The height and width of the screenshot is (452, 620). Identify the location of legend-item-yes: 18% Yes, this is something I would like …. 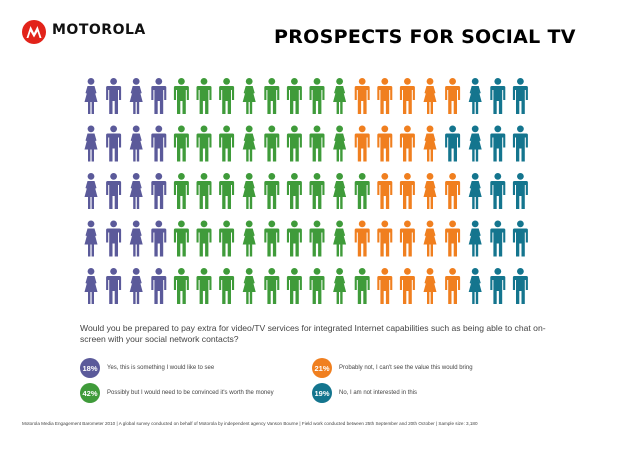
(147, 368).